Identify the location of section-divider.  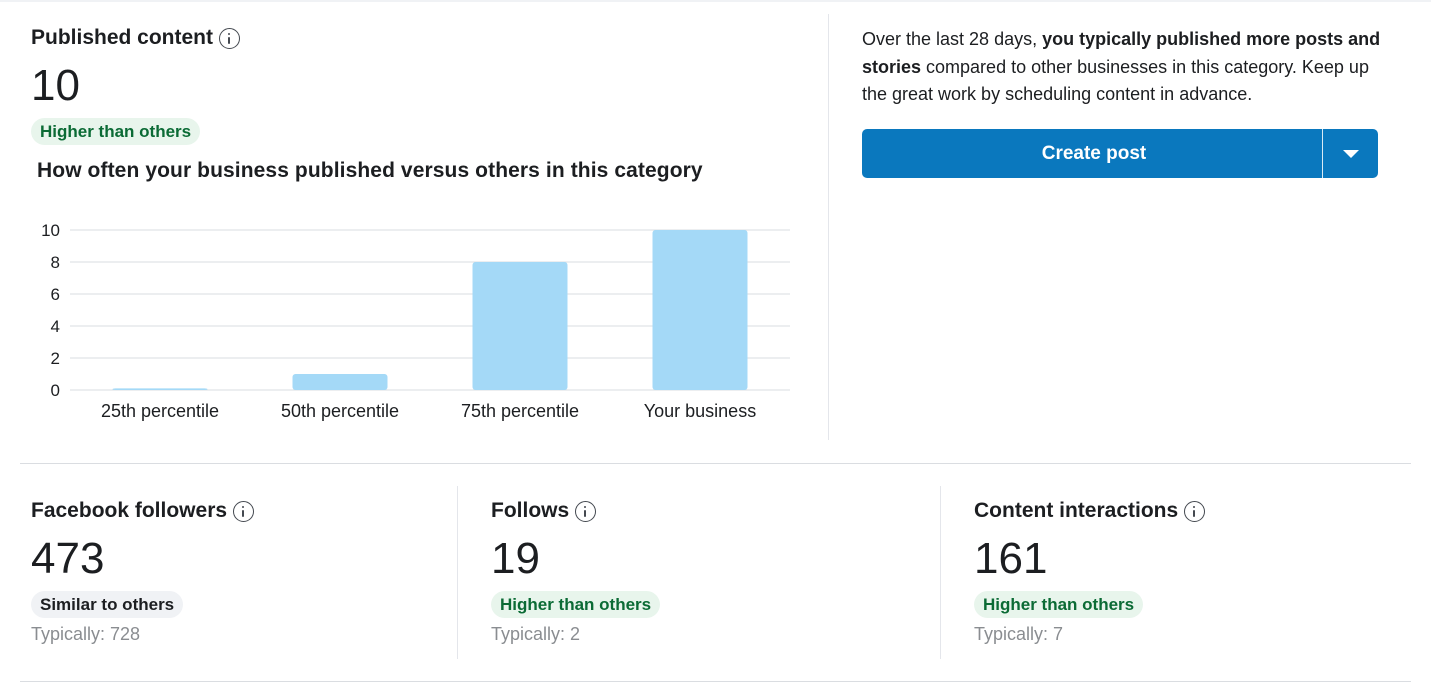
(715, 463).